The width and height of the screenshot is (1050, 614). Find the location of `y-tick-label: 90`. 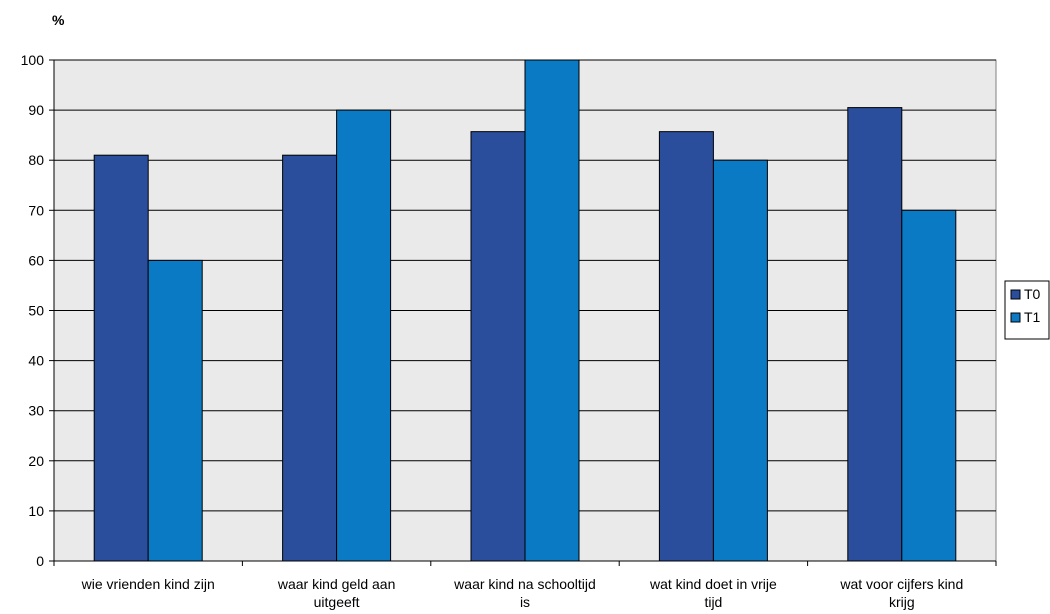

y-tick-label: 90 is located at coordinates (36, 110).